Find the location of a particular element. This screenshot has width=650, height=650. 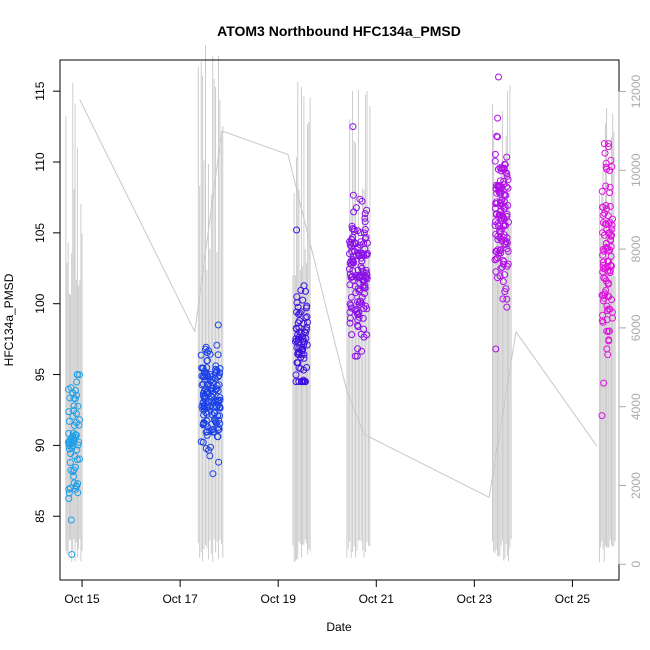

x-axis: Oct 15 Oct 17 Oct 19 Oct 21 Oct 23 Oct 25 is located at coordinates (327, 592).